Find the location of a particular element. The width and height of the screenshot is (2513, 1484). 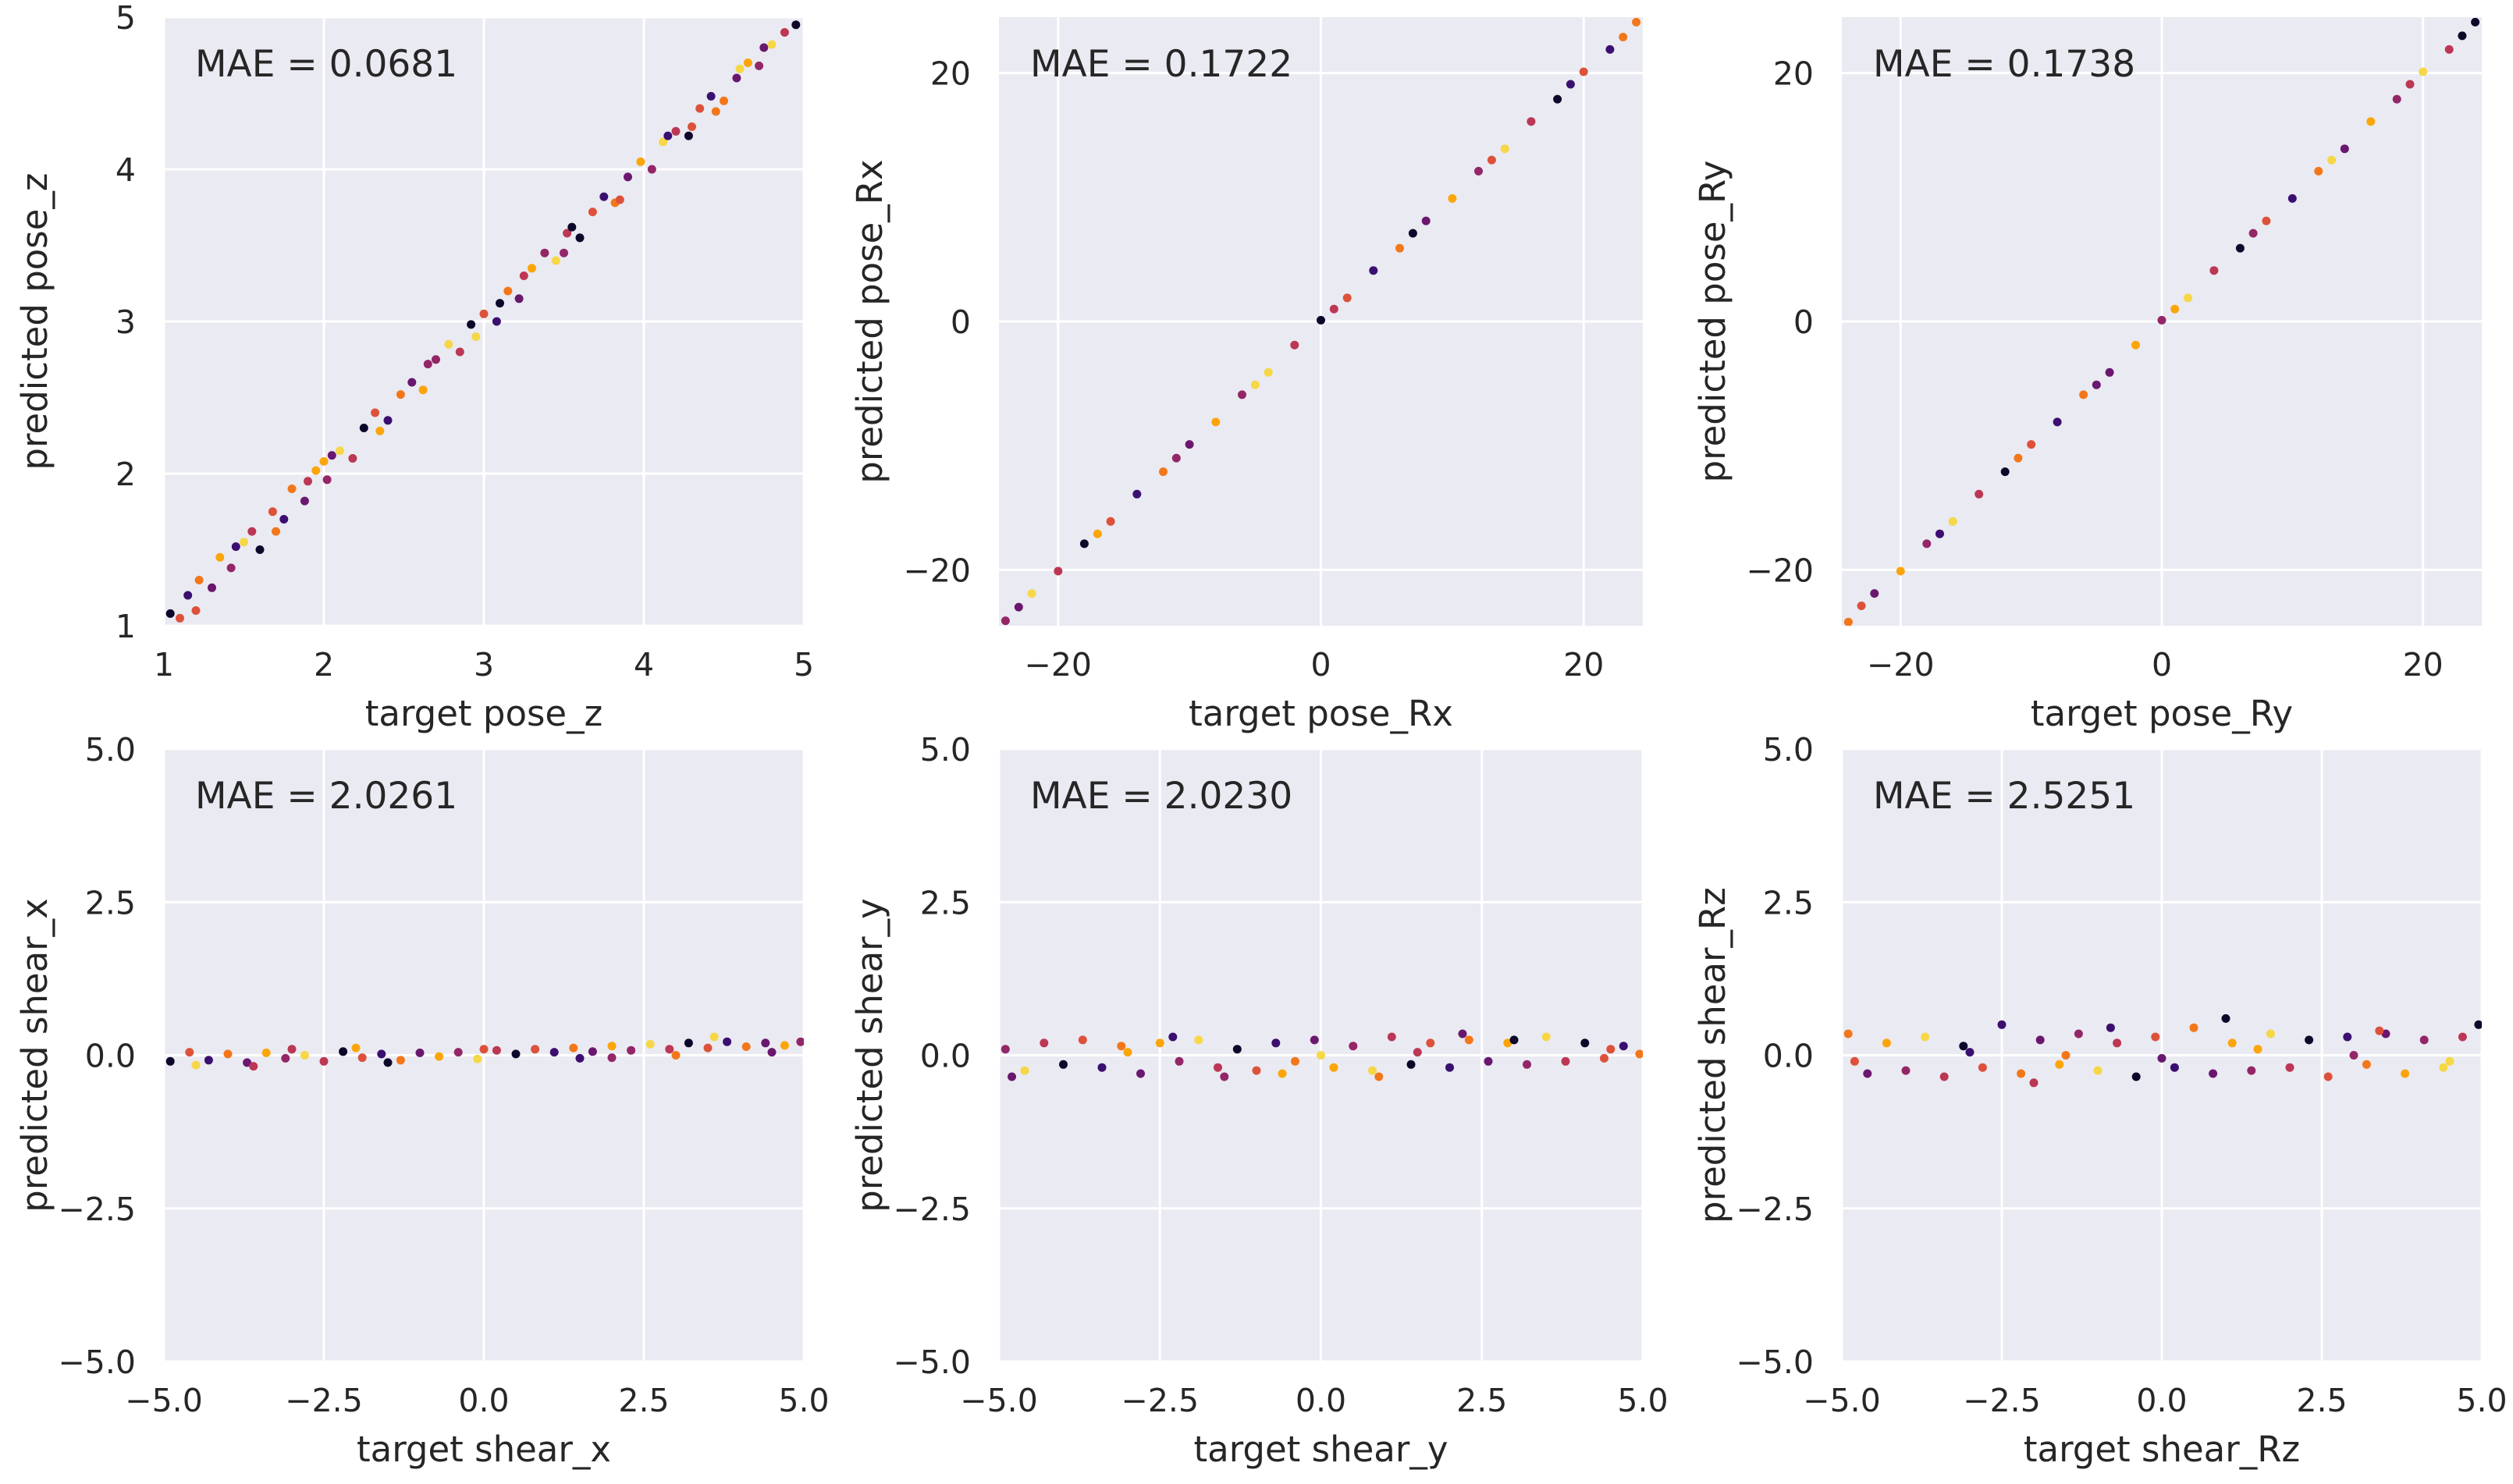

y-tick-label: 5.0 is located at coordinates (1789, 750).